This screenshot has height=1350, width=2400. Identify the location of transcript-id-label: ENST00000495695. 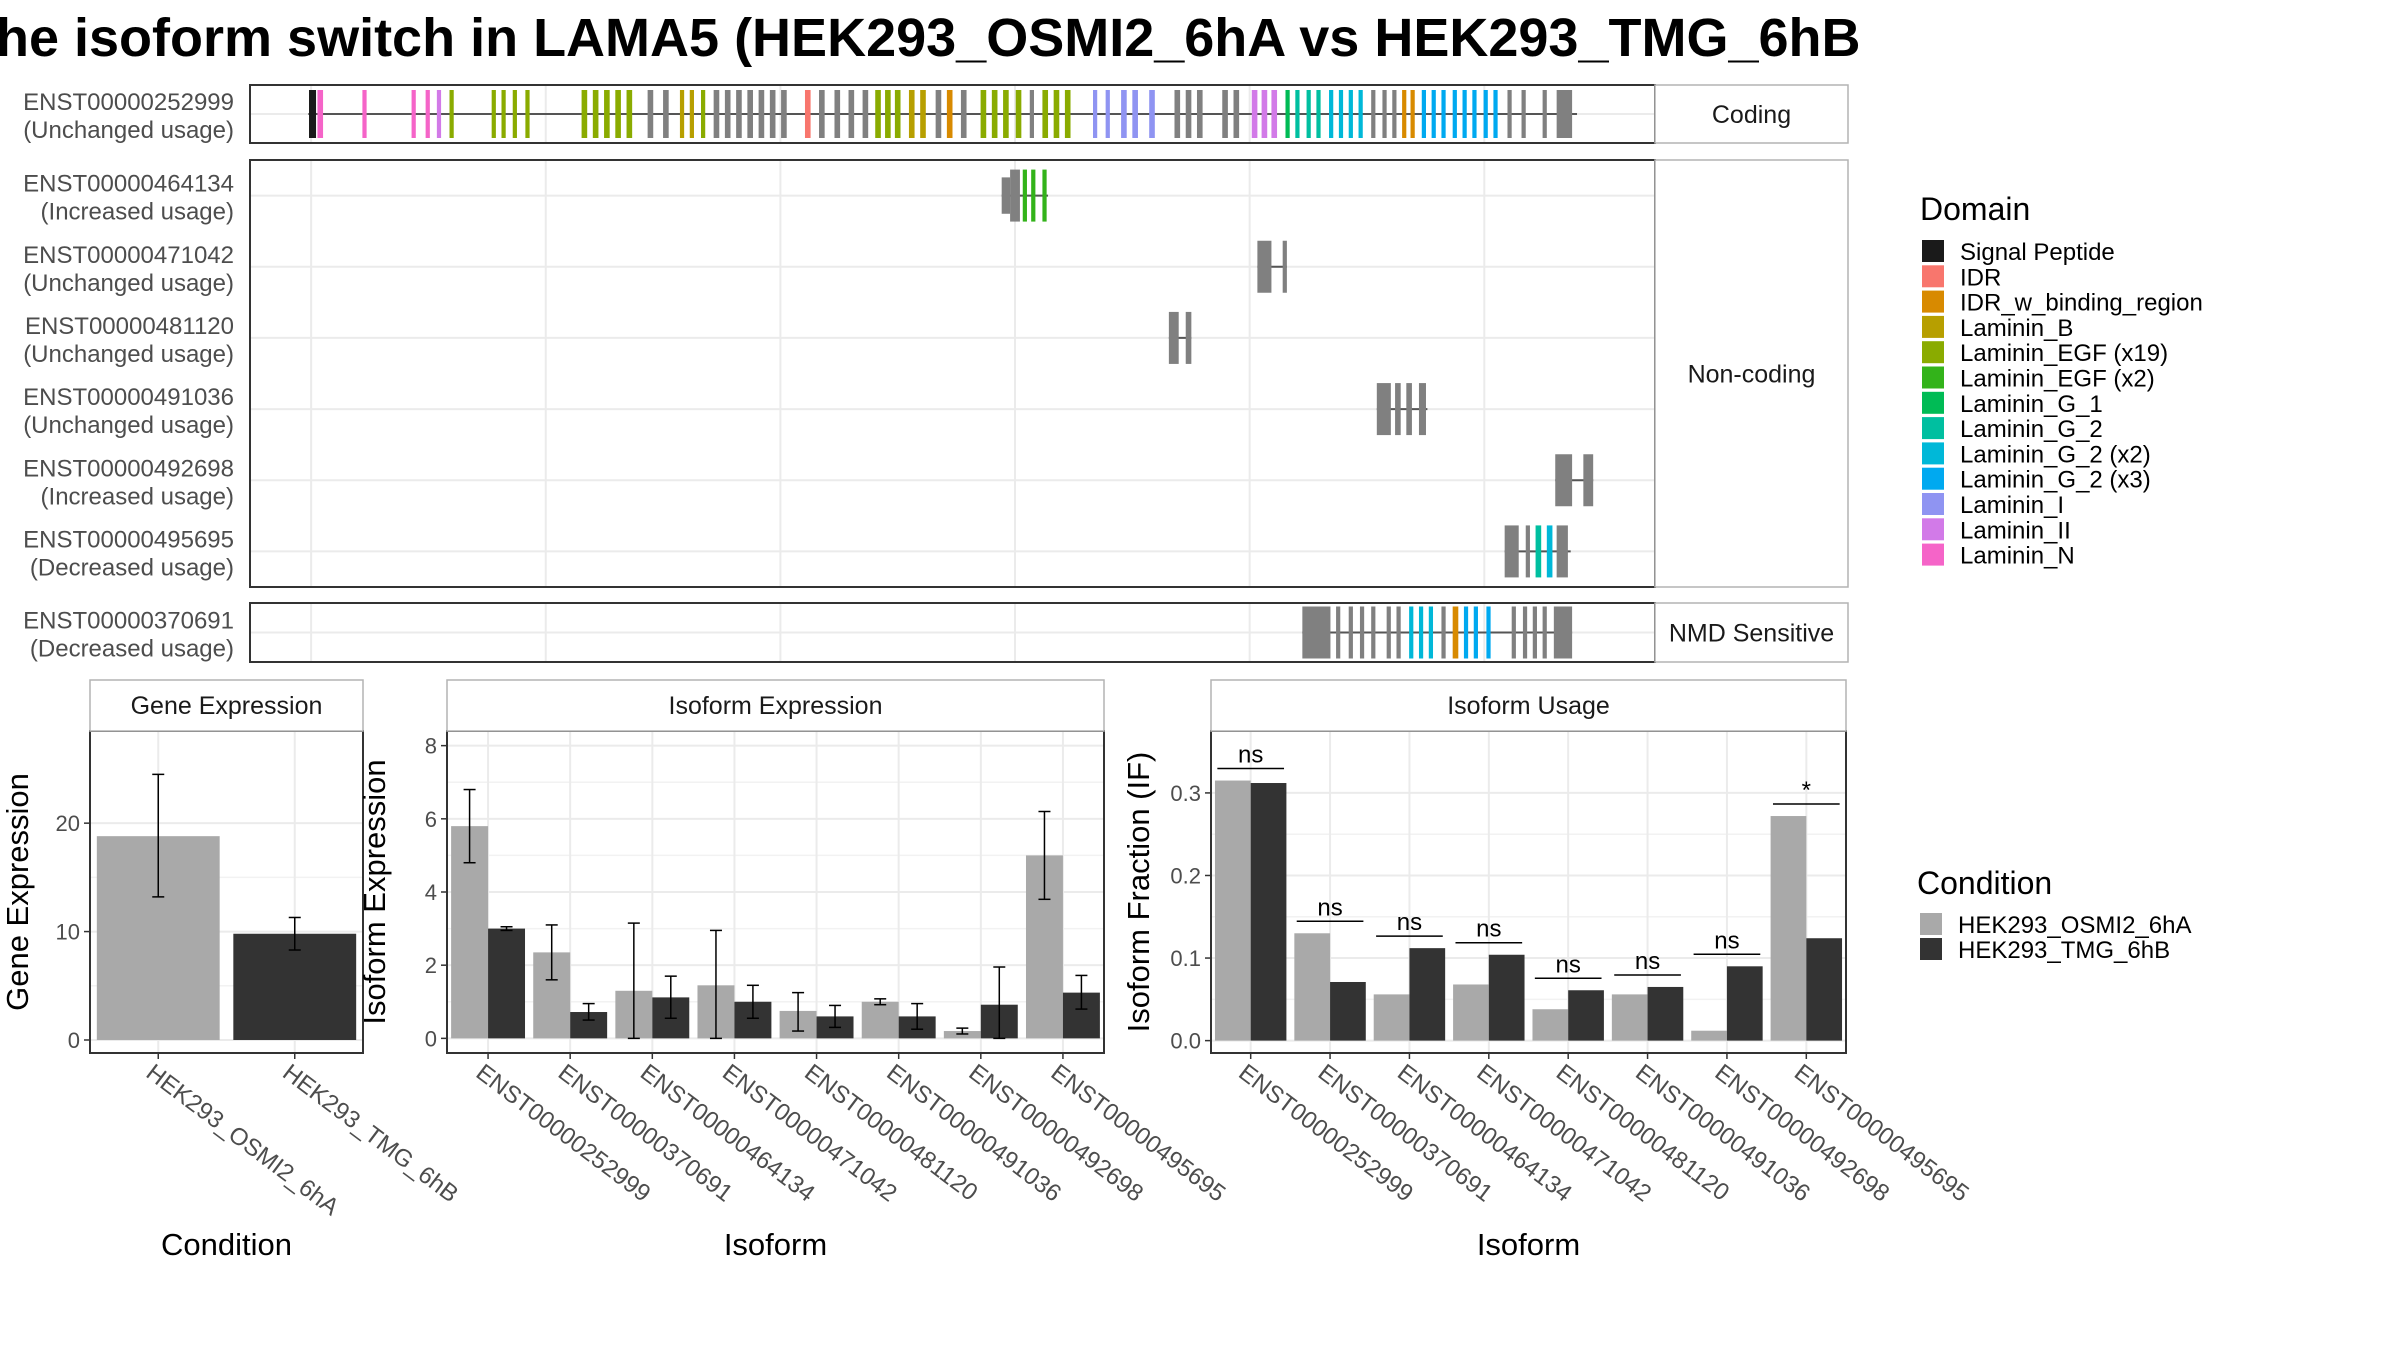
(128, 539).